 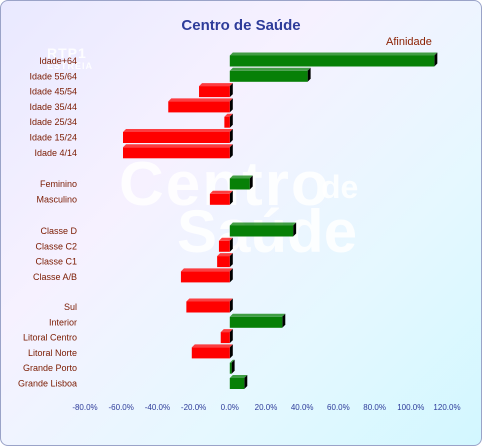 What do you see at coordinates (53, 107) in the screenshot?
I see `category-label: Idade 35/44` at bounding box center [53, 107].